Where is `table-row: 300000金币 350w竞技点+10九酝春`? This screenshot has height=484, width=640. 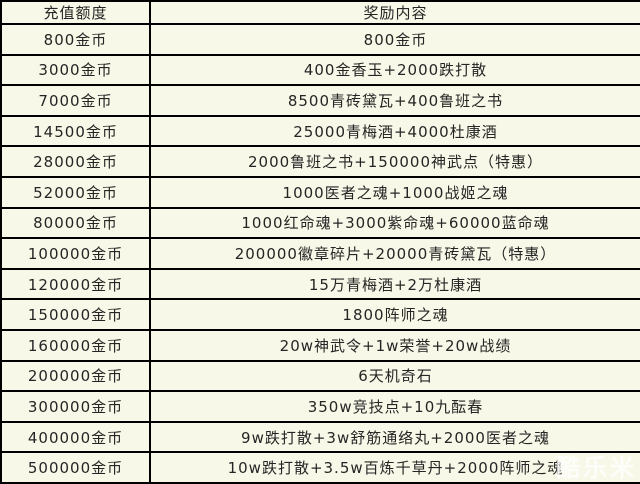
table-row: 300000金币 350w竞技点+10九酝春 is located at coordinates (320, 406).